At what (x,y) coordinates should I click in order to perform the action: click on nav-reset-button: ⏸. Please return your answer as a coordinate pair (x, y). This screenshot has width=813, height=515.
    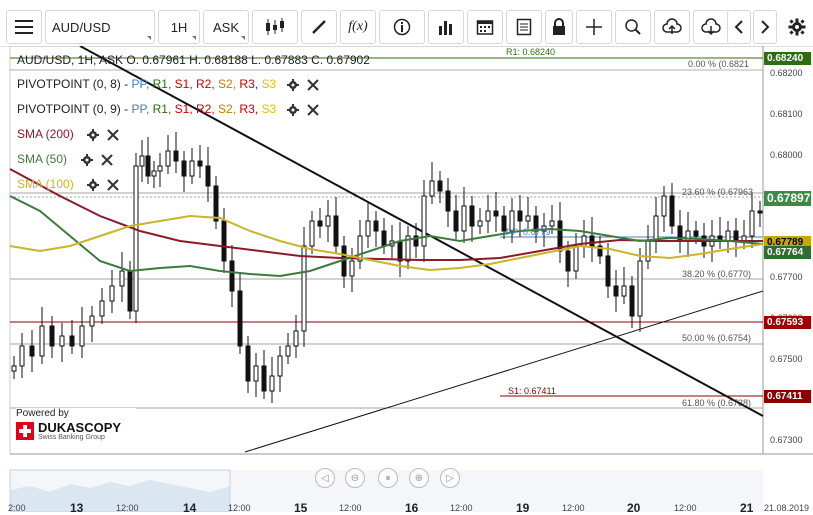
    Looking at the image, I should click on (388, 478).